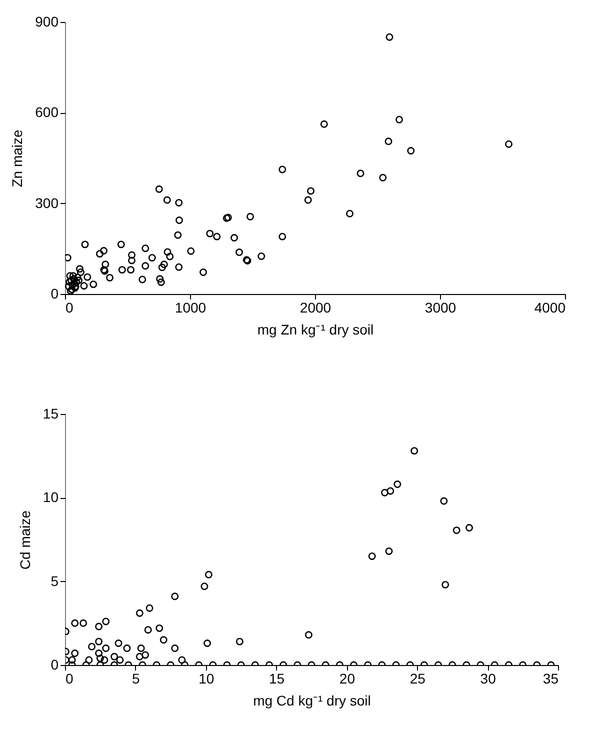  I want to click on x-tick-label: 15, so click(276, 678).